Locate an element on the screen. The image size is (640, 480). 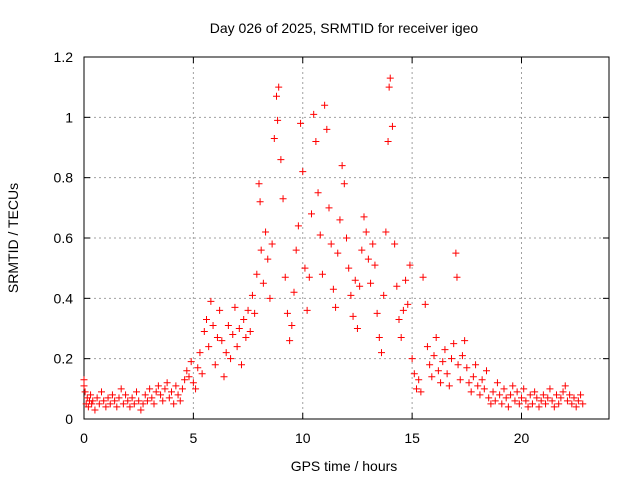
x-tick-label: 0 is located at coordinates (84, 438).